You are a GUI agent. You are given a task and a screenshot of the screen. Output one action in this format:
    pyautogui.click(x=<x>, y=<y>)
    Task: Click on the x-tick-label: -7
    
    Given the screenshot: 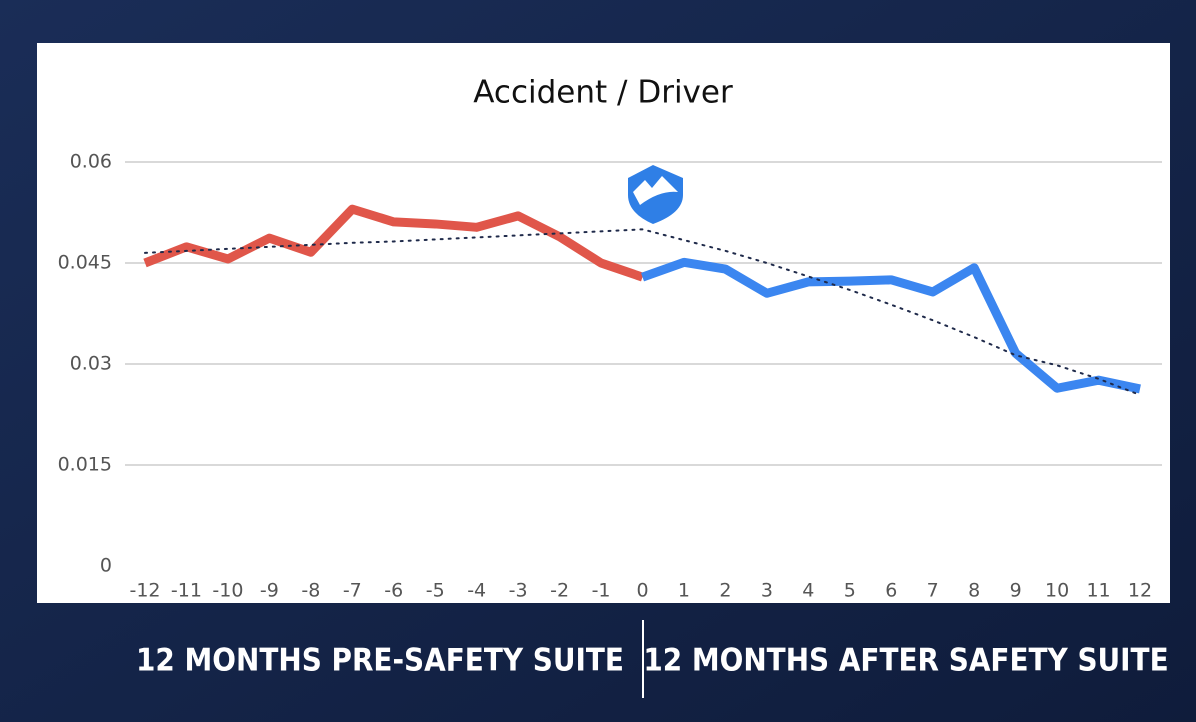 What is the action you would take?
    pyautogui.click(x=352, y=591)
    